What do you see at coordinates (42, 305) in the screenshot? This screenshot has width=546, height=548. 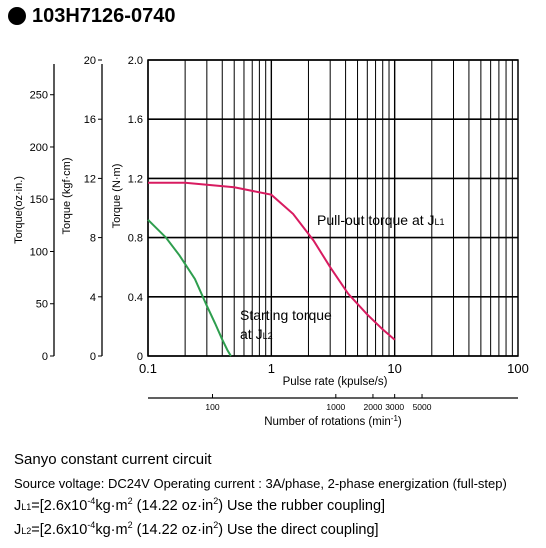 I see `ytick-label-ozin: 50` at bounding box center [42, 305].